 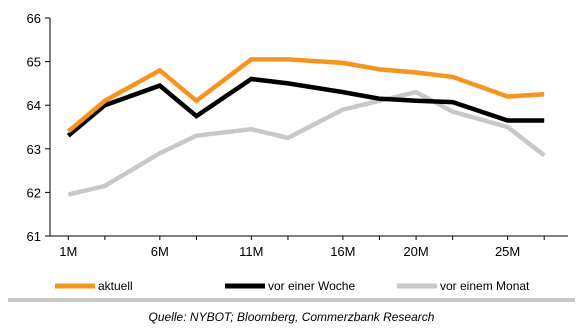 What do you see at coordinates (115, 286) in the screenshot?
I see `legend-label-aktuell: aktuell` at bounding box center [115, 286].